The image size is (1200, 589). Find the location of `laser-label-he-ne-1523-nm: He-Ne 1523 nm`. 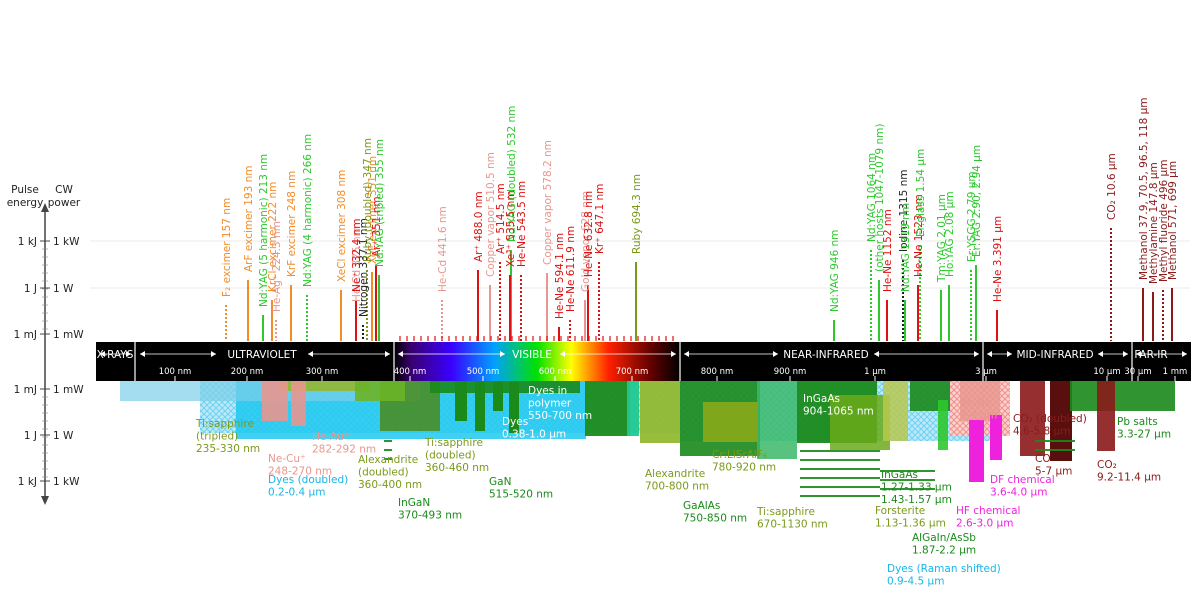

laser-label-he-ne-1523-nm: He-Ne 1523 nm is located at coordinates (919, 235).